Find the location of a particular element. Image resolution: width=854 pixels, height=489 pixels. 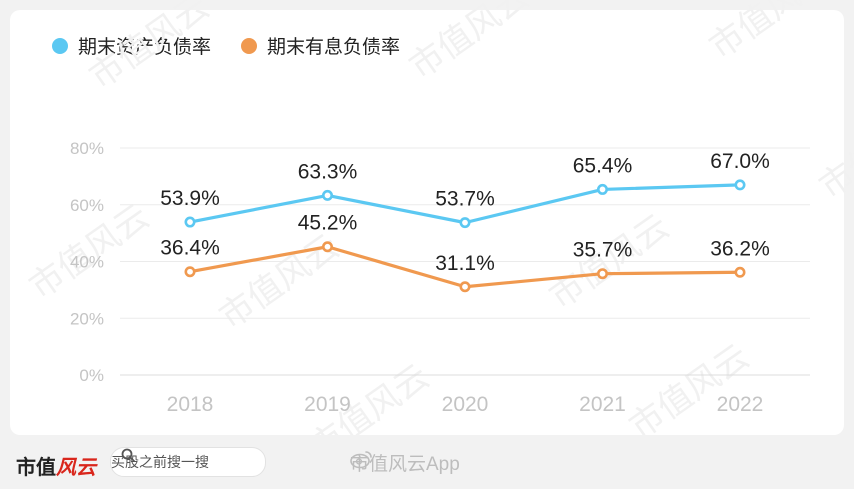

data-label: 53.9% is located at coordinates (190, 198).